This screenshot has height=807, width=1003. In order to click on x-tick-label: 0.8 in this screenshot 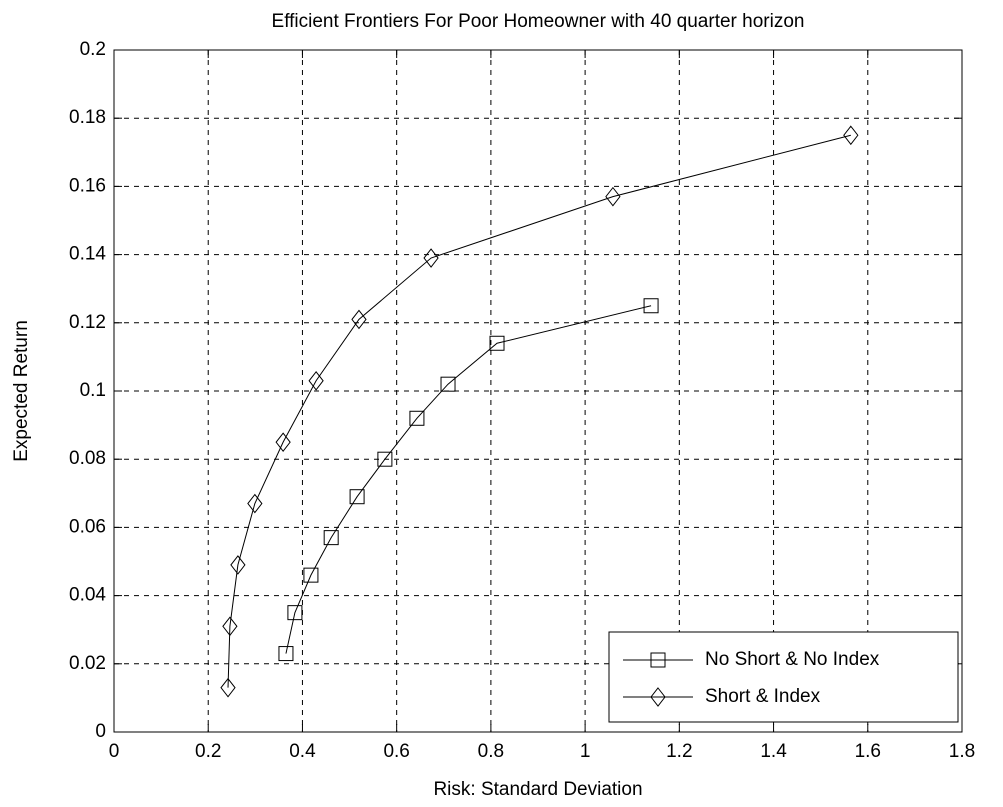, I will do `click(491, 751)`.